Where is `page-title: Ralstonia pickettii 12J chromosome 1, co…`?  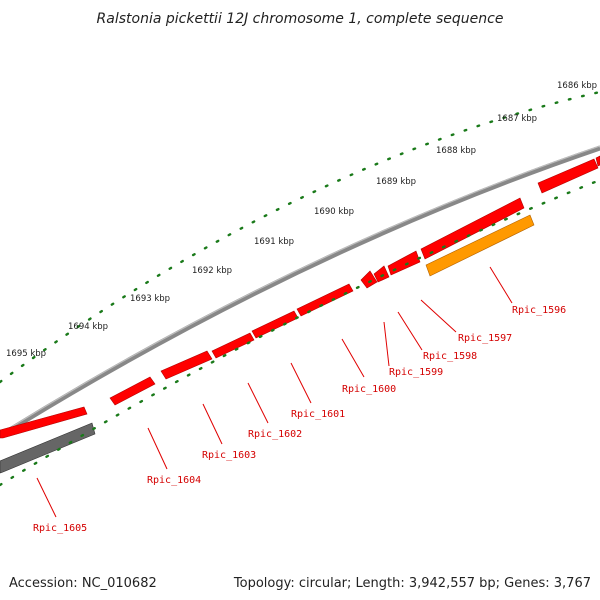 page-title: Ralstonia pickettii 12J chromosome 1, co… is located at coordinates (300, 19).